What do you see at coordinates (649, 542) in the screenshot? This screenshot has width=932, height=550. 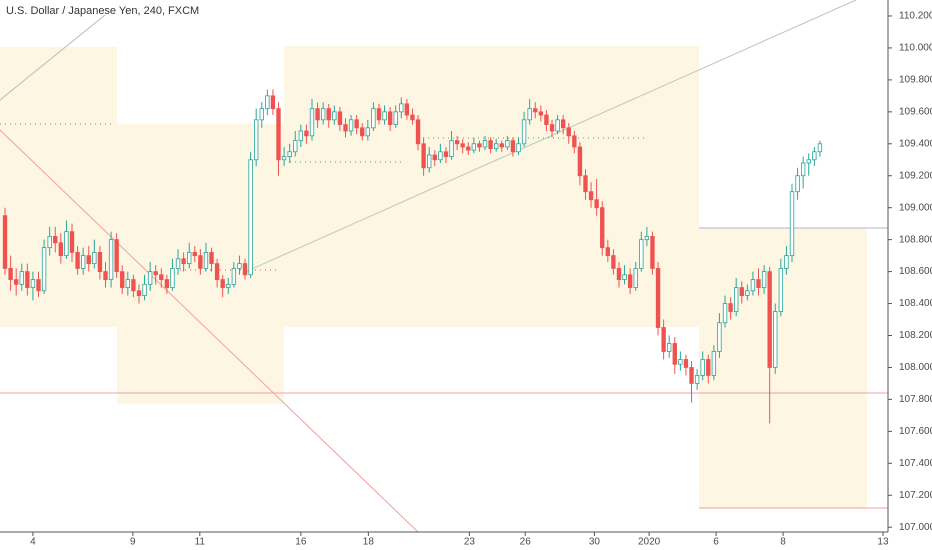 I see `x-tick-label: 2020` at bounding box center [649, 542].